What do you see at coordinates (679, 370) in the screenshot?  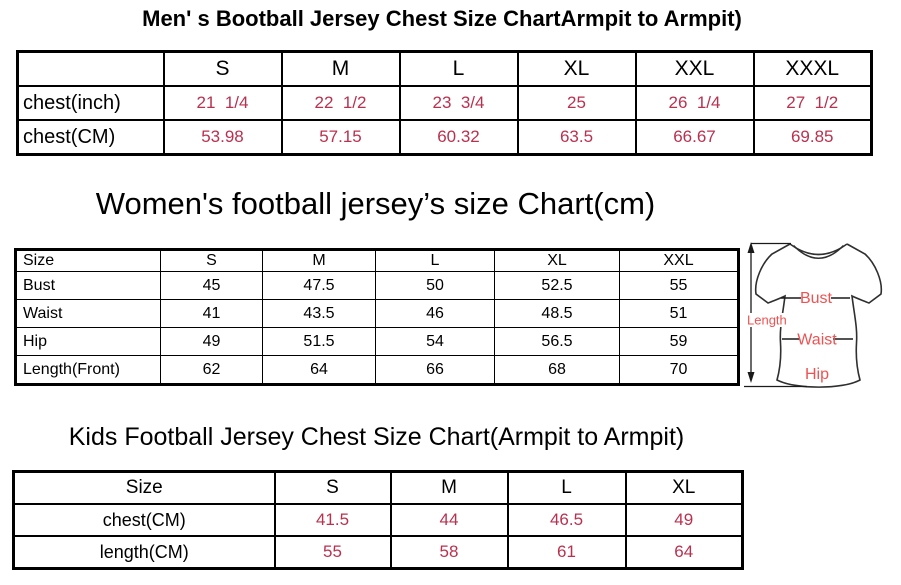 I see `value-cell: 70` at bounding box center [679, 370].